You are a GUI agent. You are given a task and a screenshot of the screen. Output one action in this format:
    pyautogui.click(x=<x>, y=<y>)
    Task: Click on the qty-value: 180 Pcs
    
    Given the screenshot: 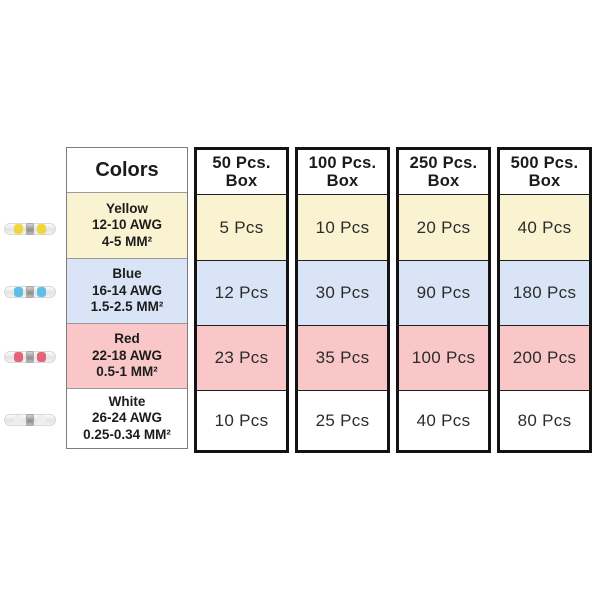 What is the action you would take?
    pyautogui.click(x=544, y=292)
    